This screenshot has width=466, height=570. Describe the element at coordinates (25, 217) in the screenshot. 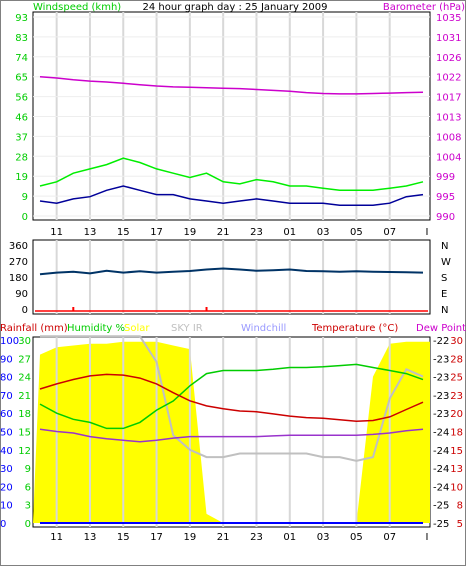

I see `wind-tick-label-0: 0` at that location.